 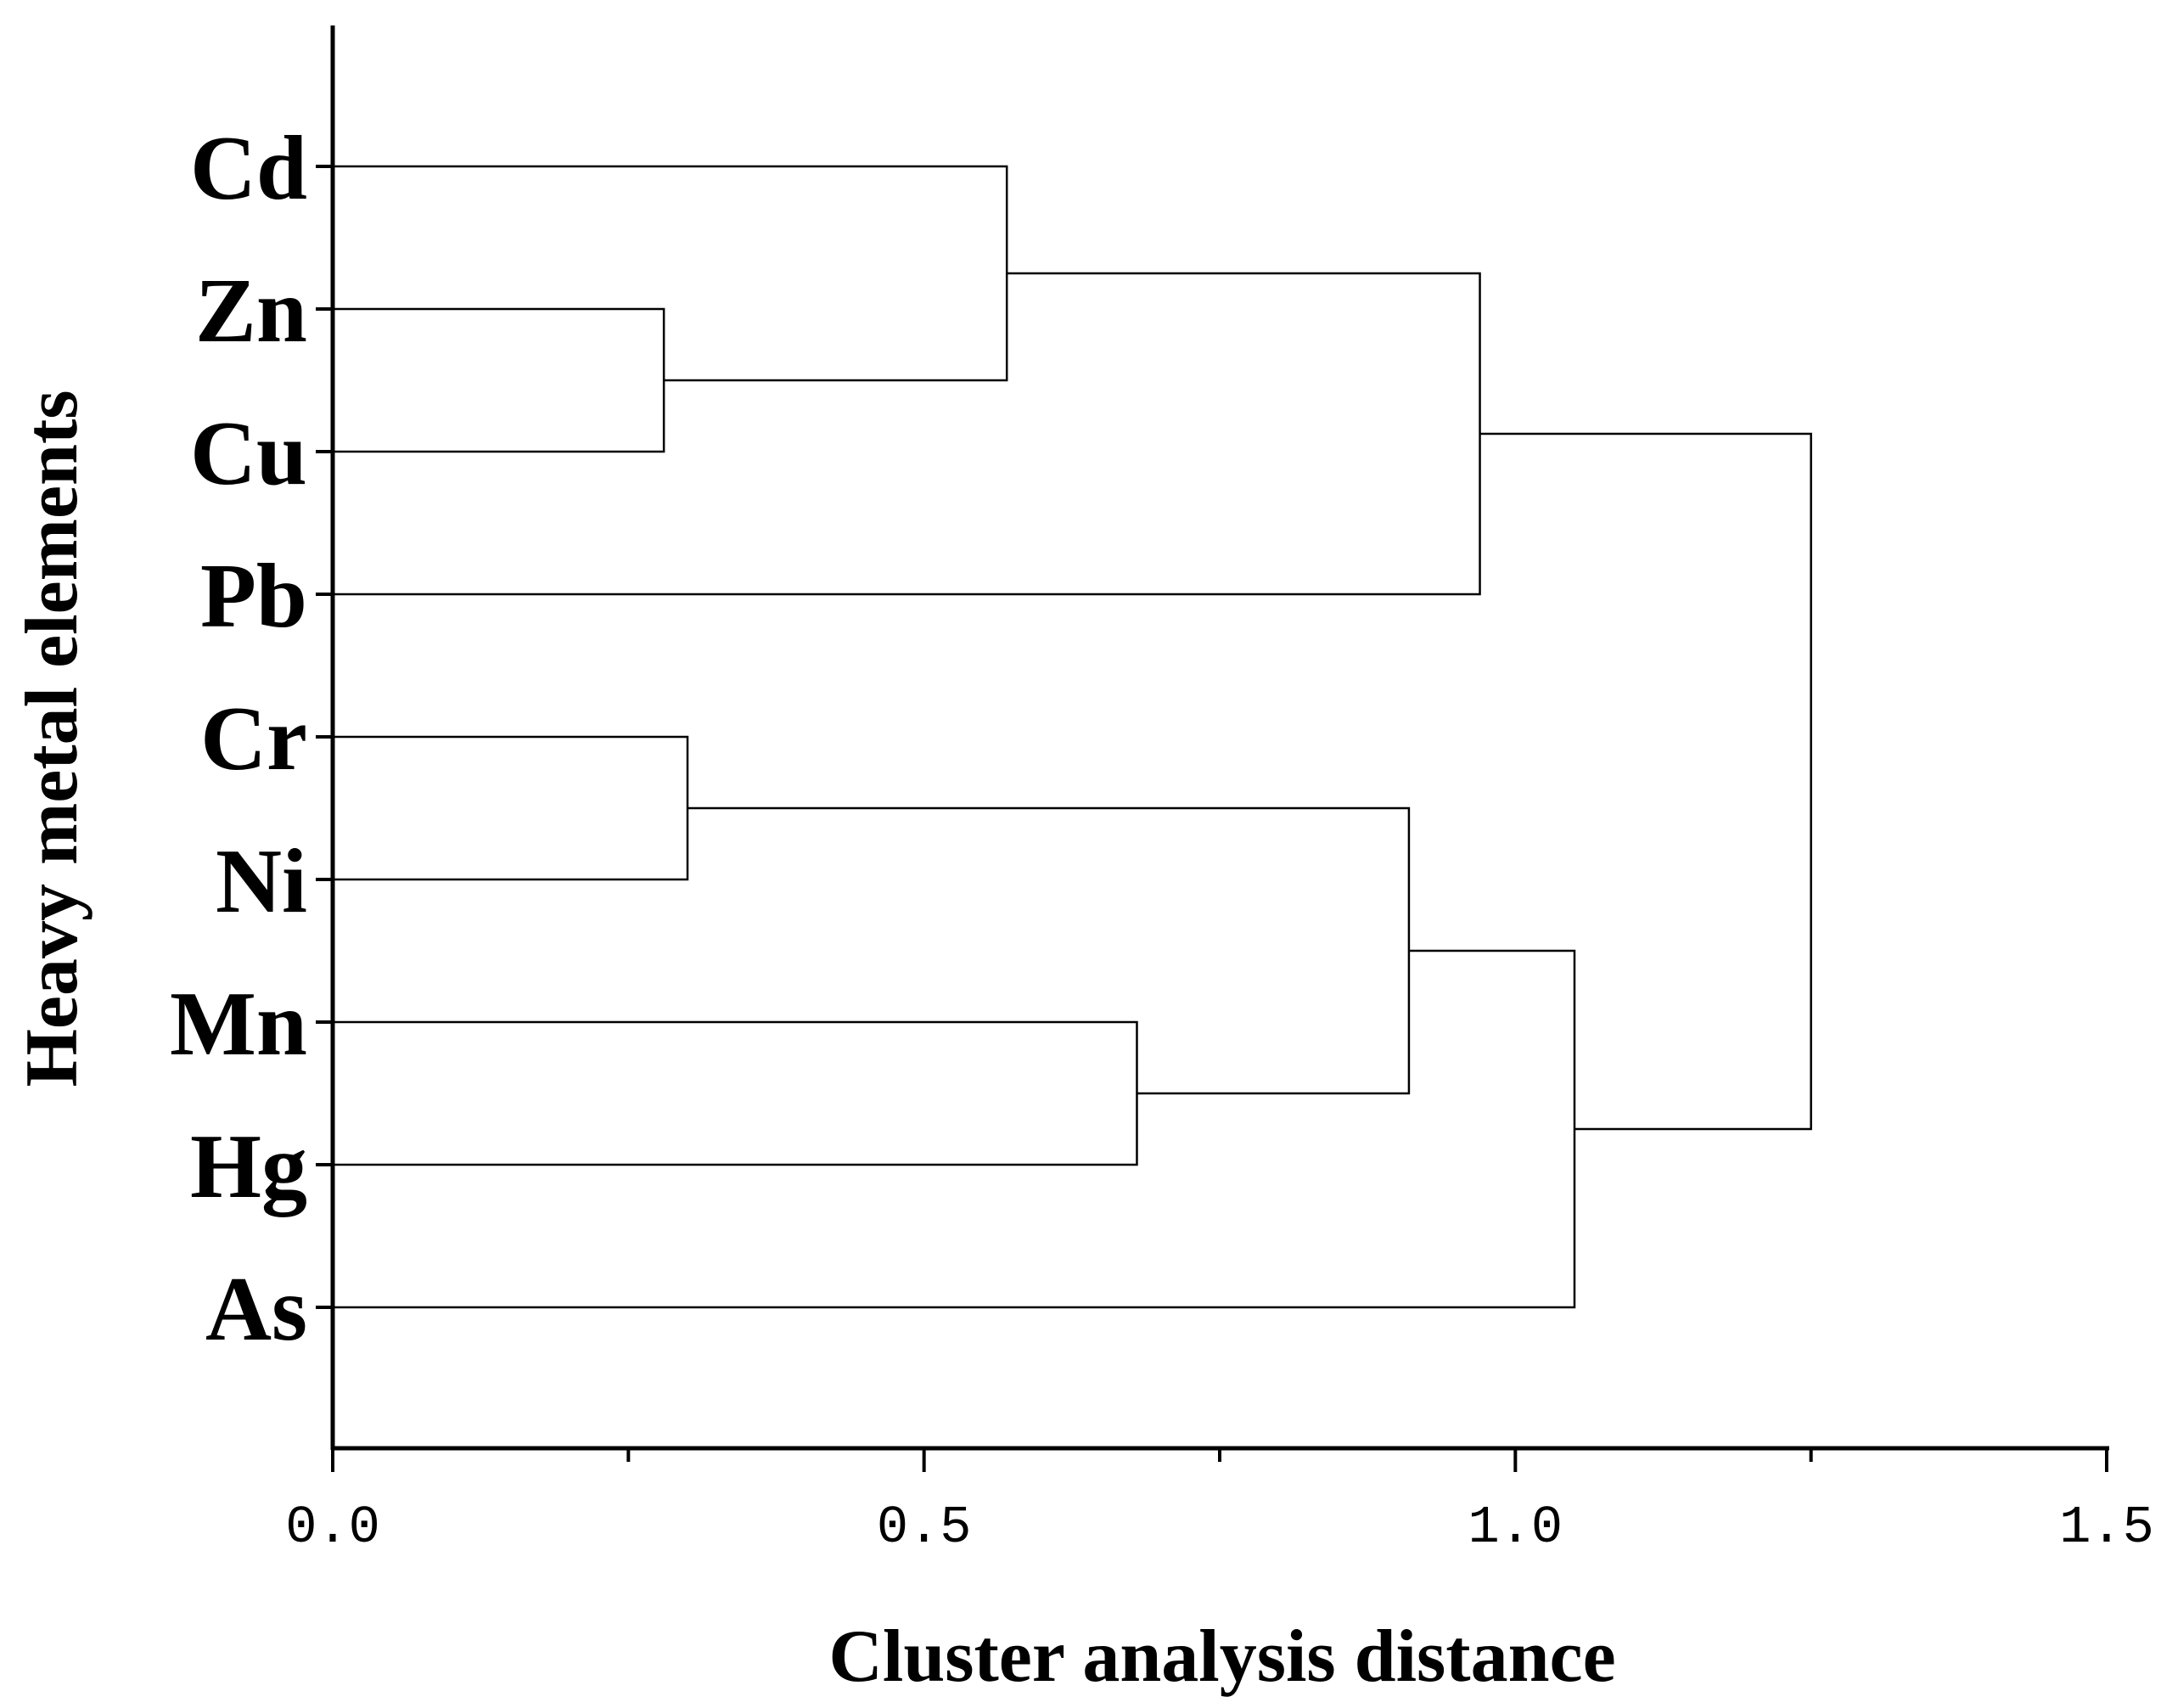 I want to click on x-tick-label: 0.5, so click(x=925, y=1527).